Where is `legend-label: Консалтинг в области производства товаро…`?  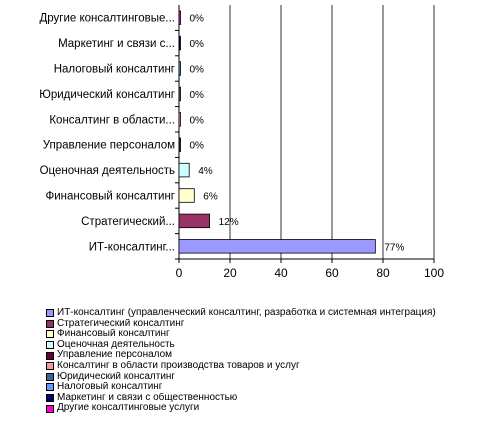 legend-label: Консалтинг в области производства товаро… is located at coordinates (178, 365).